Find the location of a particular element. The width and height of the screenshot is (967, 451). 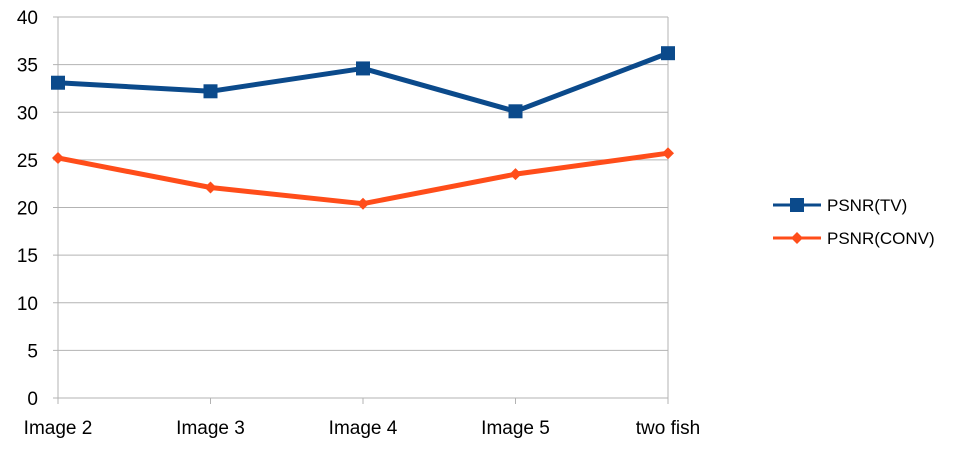

x-tick-label: two fish is located at coordinates (668, 428).